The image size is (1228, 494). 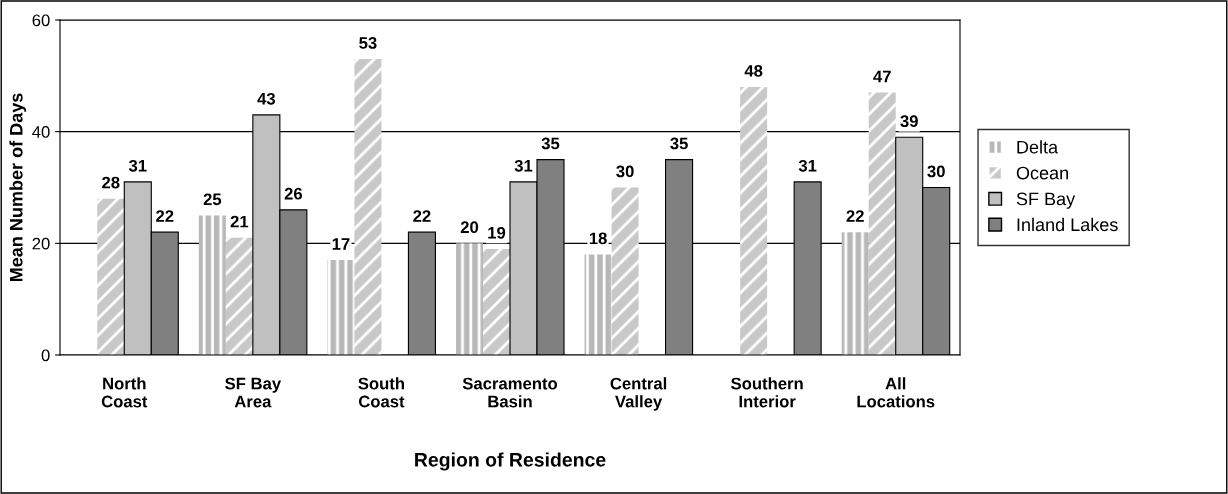 What do you see at coordinates (41, 243) in the screenshot?
I see `y-tick-label: 20` at bounding box center [41, 243].